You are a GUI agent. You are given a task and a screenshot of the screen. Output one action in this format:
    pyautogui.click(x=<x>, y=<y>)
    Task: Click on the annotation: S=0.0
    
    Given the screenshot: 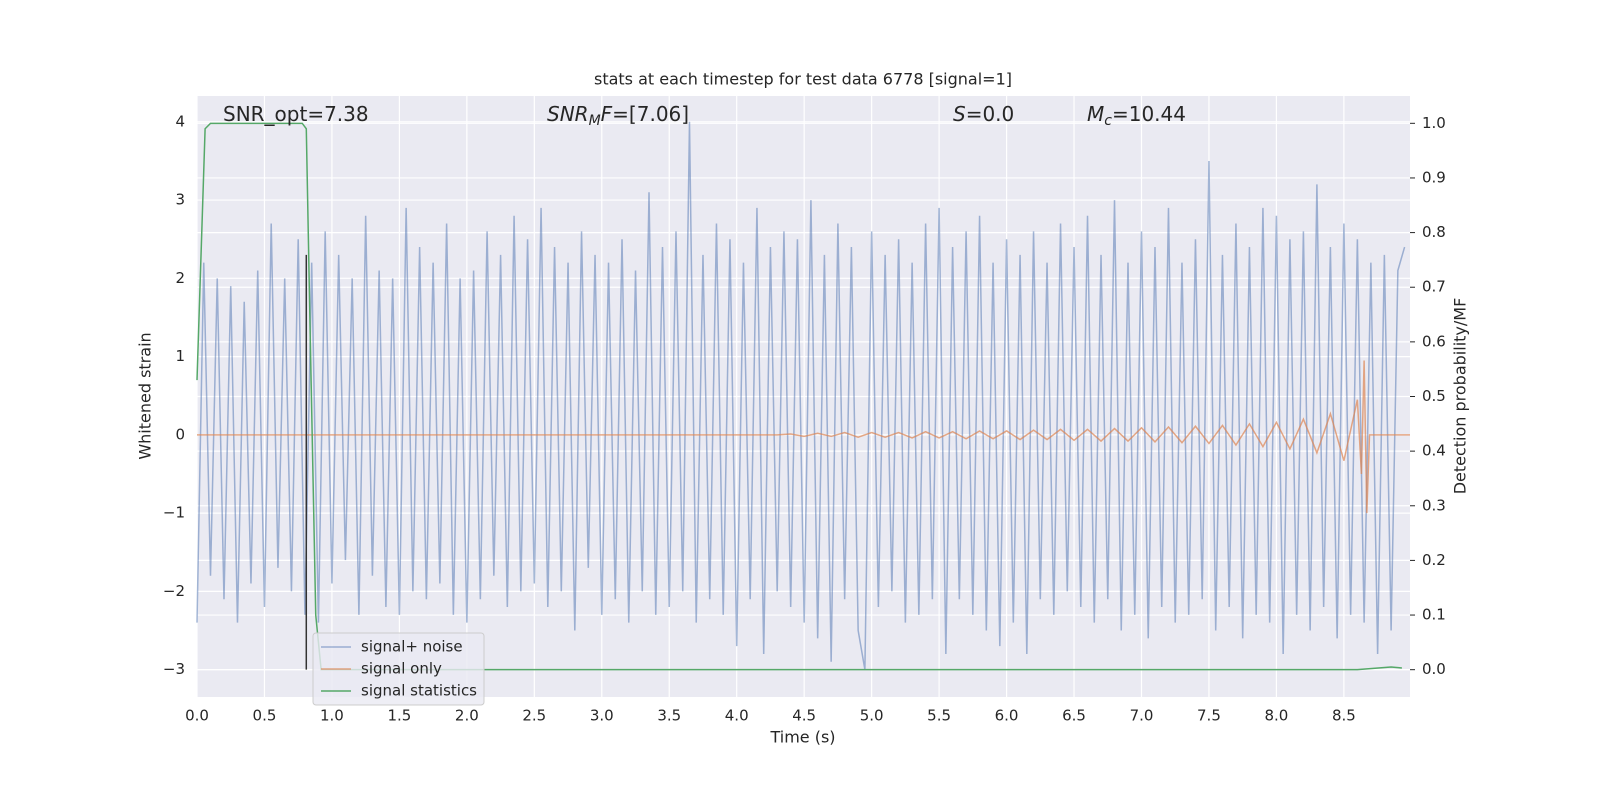 What is the action you would take?
    pyautogui.click(x=983, y=114)
    